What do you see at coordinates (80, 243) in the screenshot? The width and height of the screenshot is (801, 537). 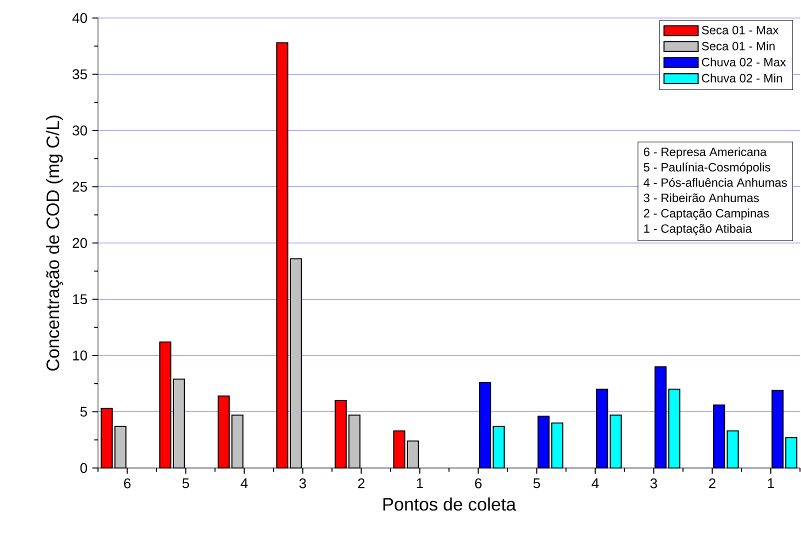 I see `y-tick-label: 20` at bounding box center [80, 243].